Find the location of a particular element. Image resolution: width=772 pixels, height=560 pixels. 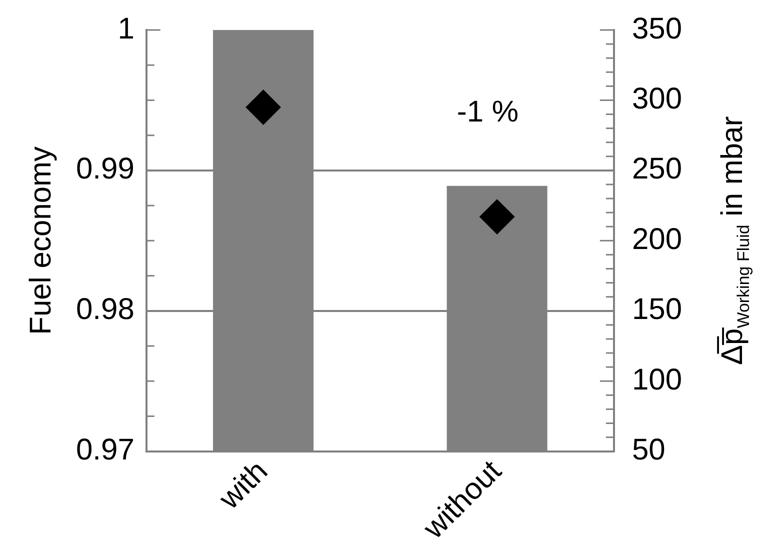

y-axis-title: Fuel economy is located at coordinates (41, 240).